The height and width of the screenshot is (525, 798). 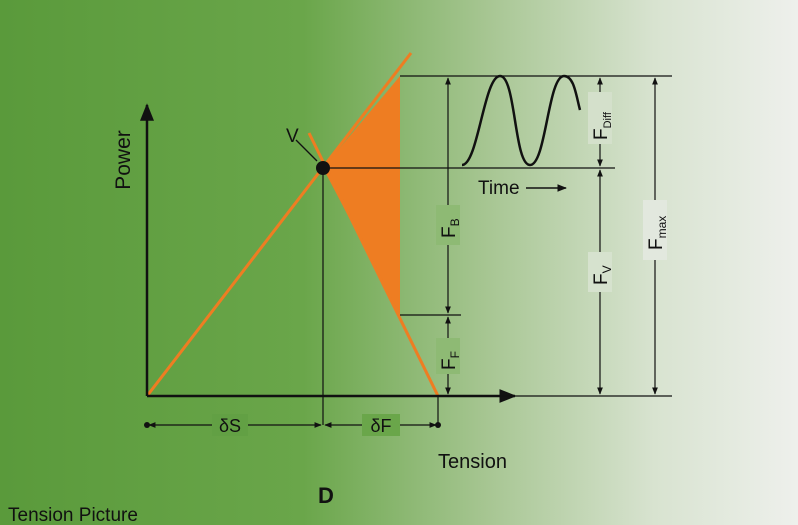 I want to click on f-diff-label: FDiff, so click(x=602, y=125).